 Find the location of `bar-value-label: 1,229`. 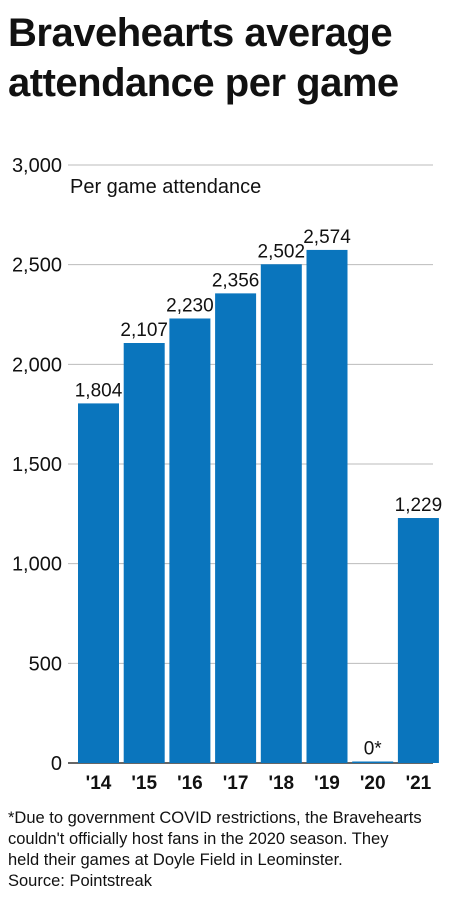

bar-value-label: 1,229 is located at coordinates (419, 505).